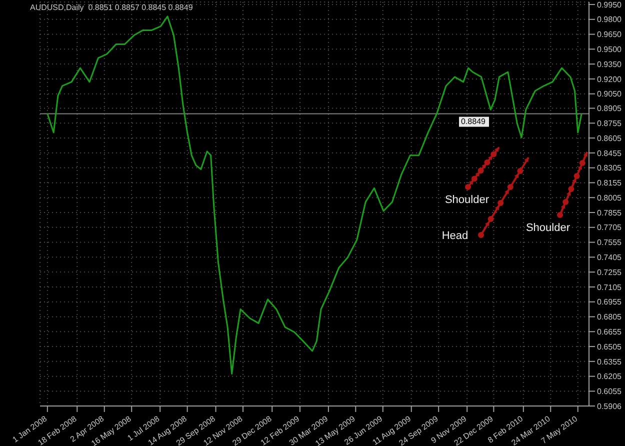 This screenshot has height=446, width=625. Describe the element at coordinates (609, 79) in the screenshot. I see `y-tick-label: 0.9200` at that location.